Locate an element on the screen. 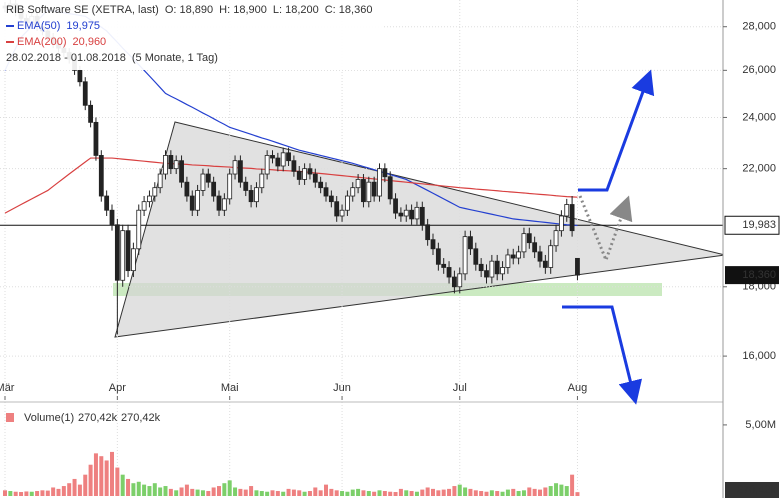  volume-legend: Volume(1) is located at coordinates (49, 418).